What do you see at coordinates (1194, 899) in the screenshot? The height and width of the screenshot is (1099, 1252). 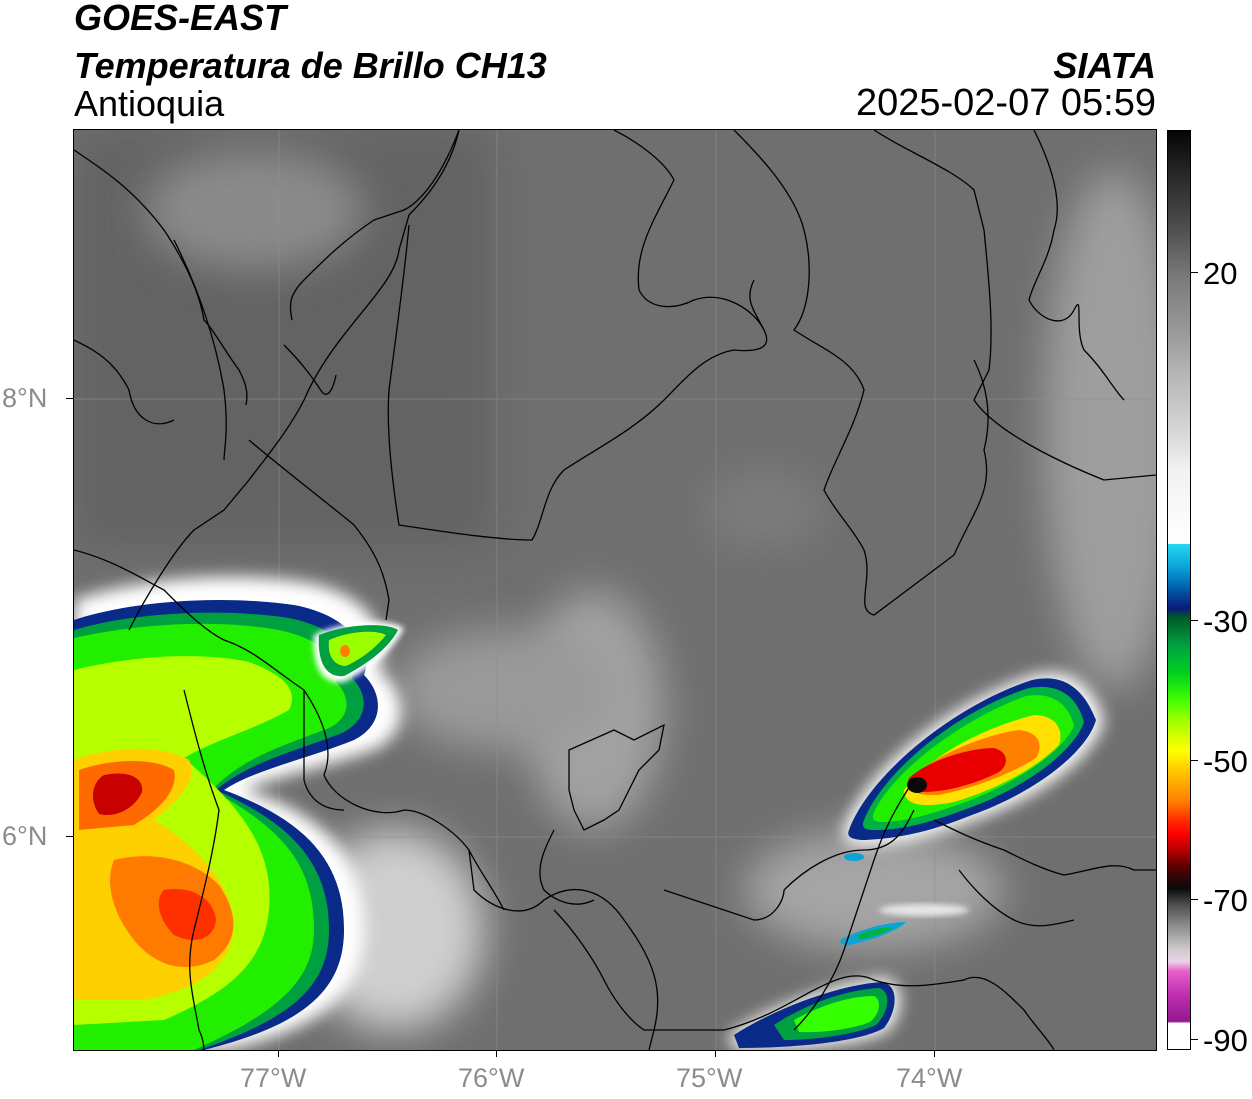 I see `colorbar-tick-minus70` at bounding box center [1194, 899].